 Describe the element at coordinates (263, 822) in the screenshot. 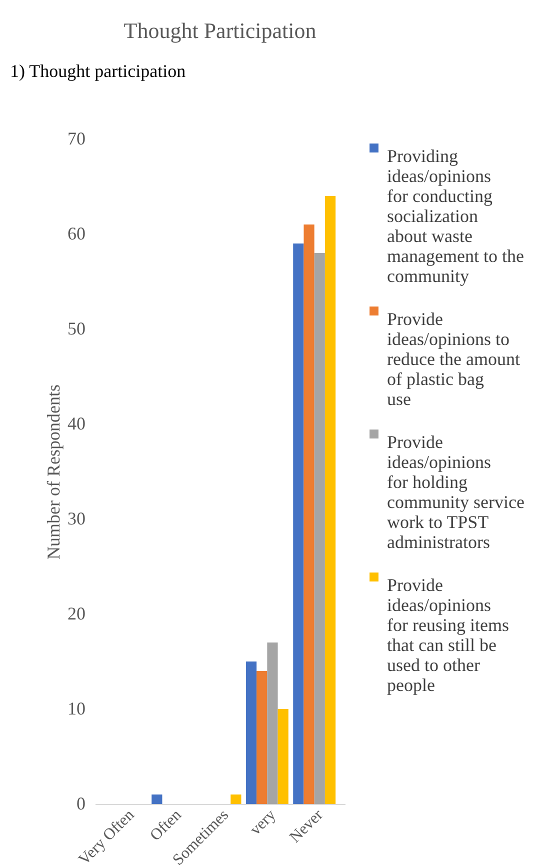

I see `x-tick-label: very` at that location.